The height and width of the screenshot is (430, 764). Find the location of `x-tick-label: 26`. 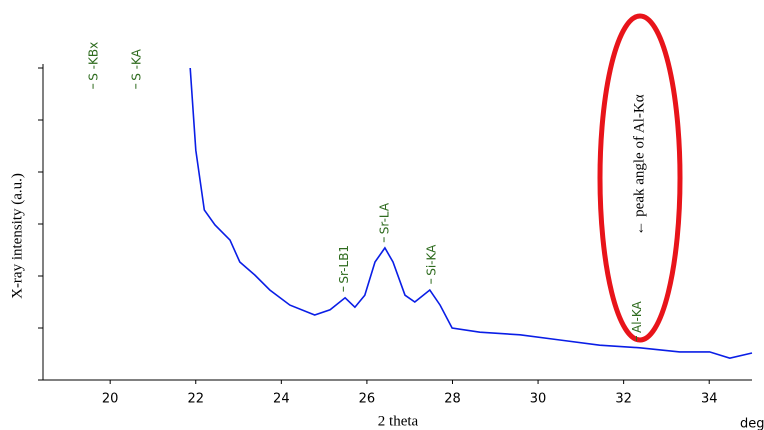

x-tick-label: 26 is located at coordinates (367, 399).